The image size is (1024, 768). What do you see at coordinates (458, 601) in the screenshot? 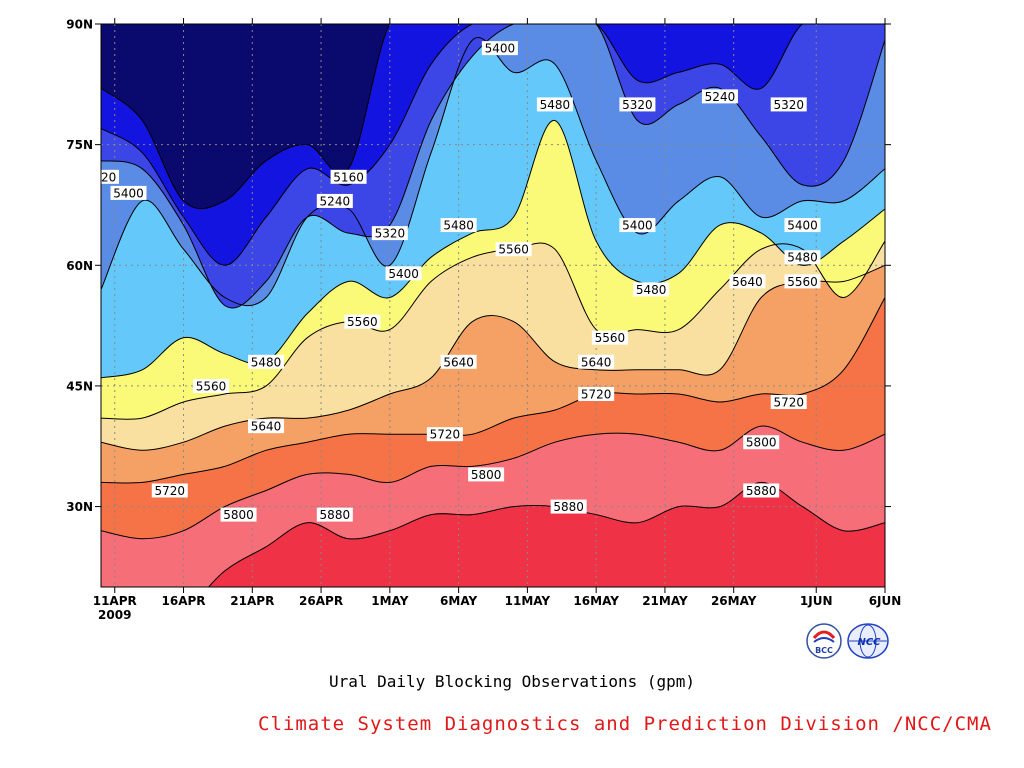
I see `x-tick-label: 6MAY` at bounding box center [458, 601].